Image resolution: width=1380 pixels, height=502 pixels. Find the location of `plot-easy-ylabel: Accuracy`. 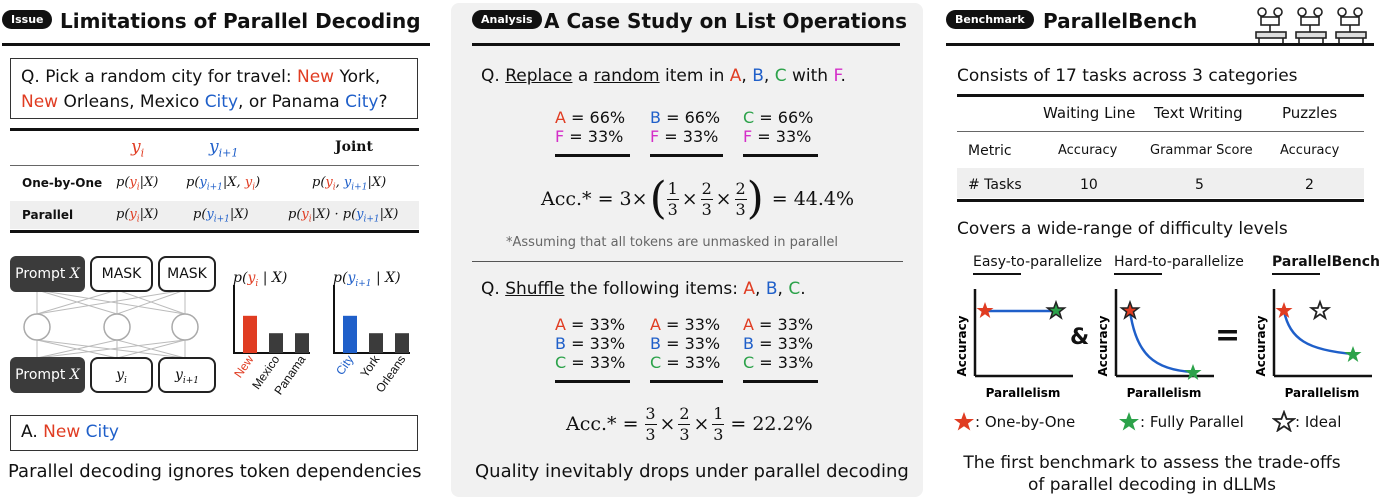

plot-easy-ylabel: Accuracy is located at coordinates (962, 345).